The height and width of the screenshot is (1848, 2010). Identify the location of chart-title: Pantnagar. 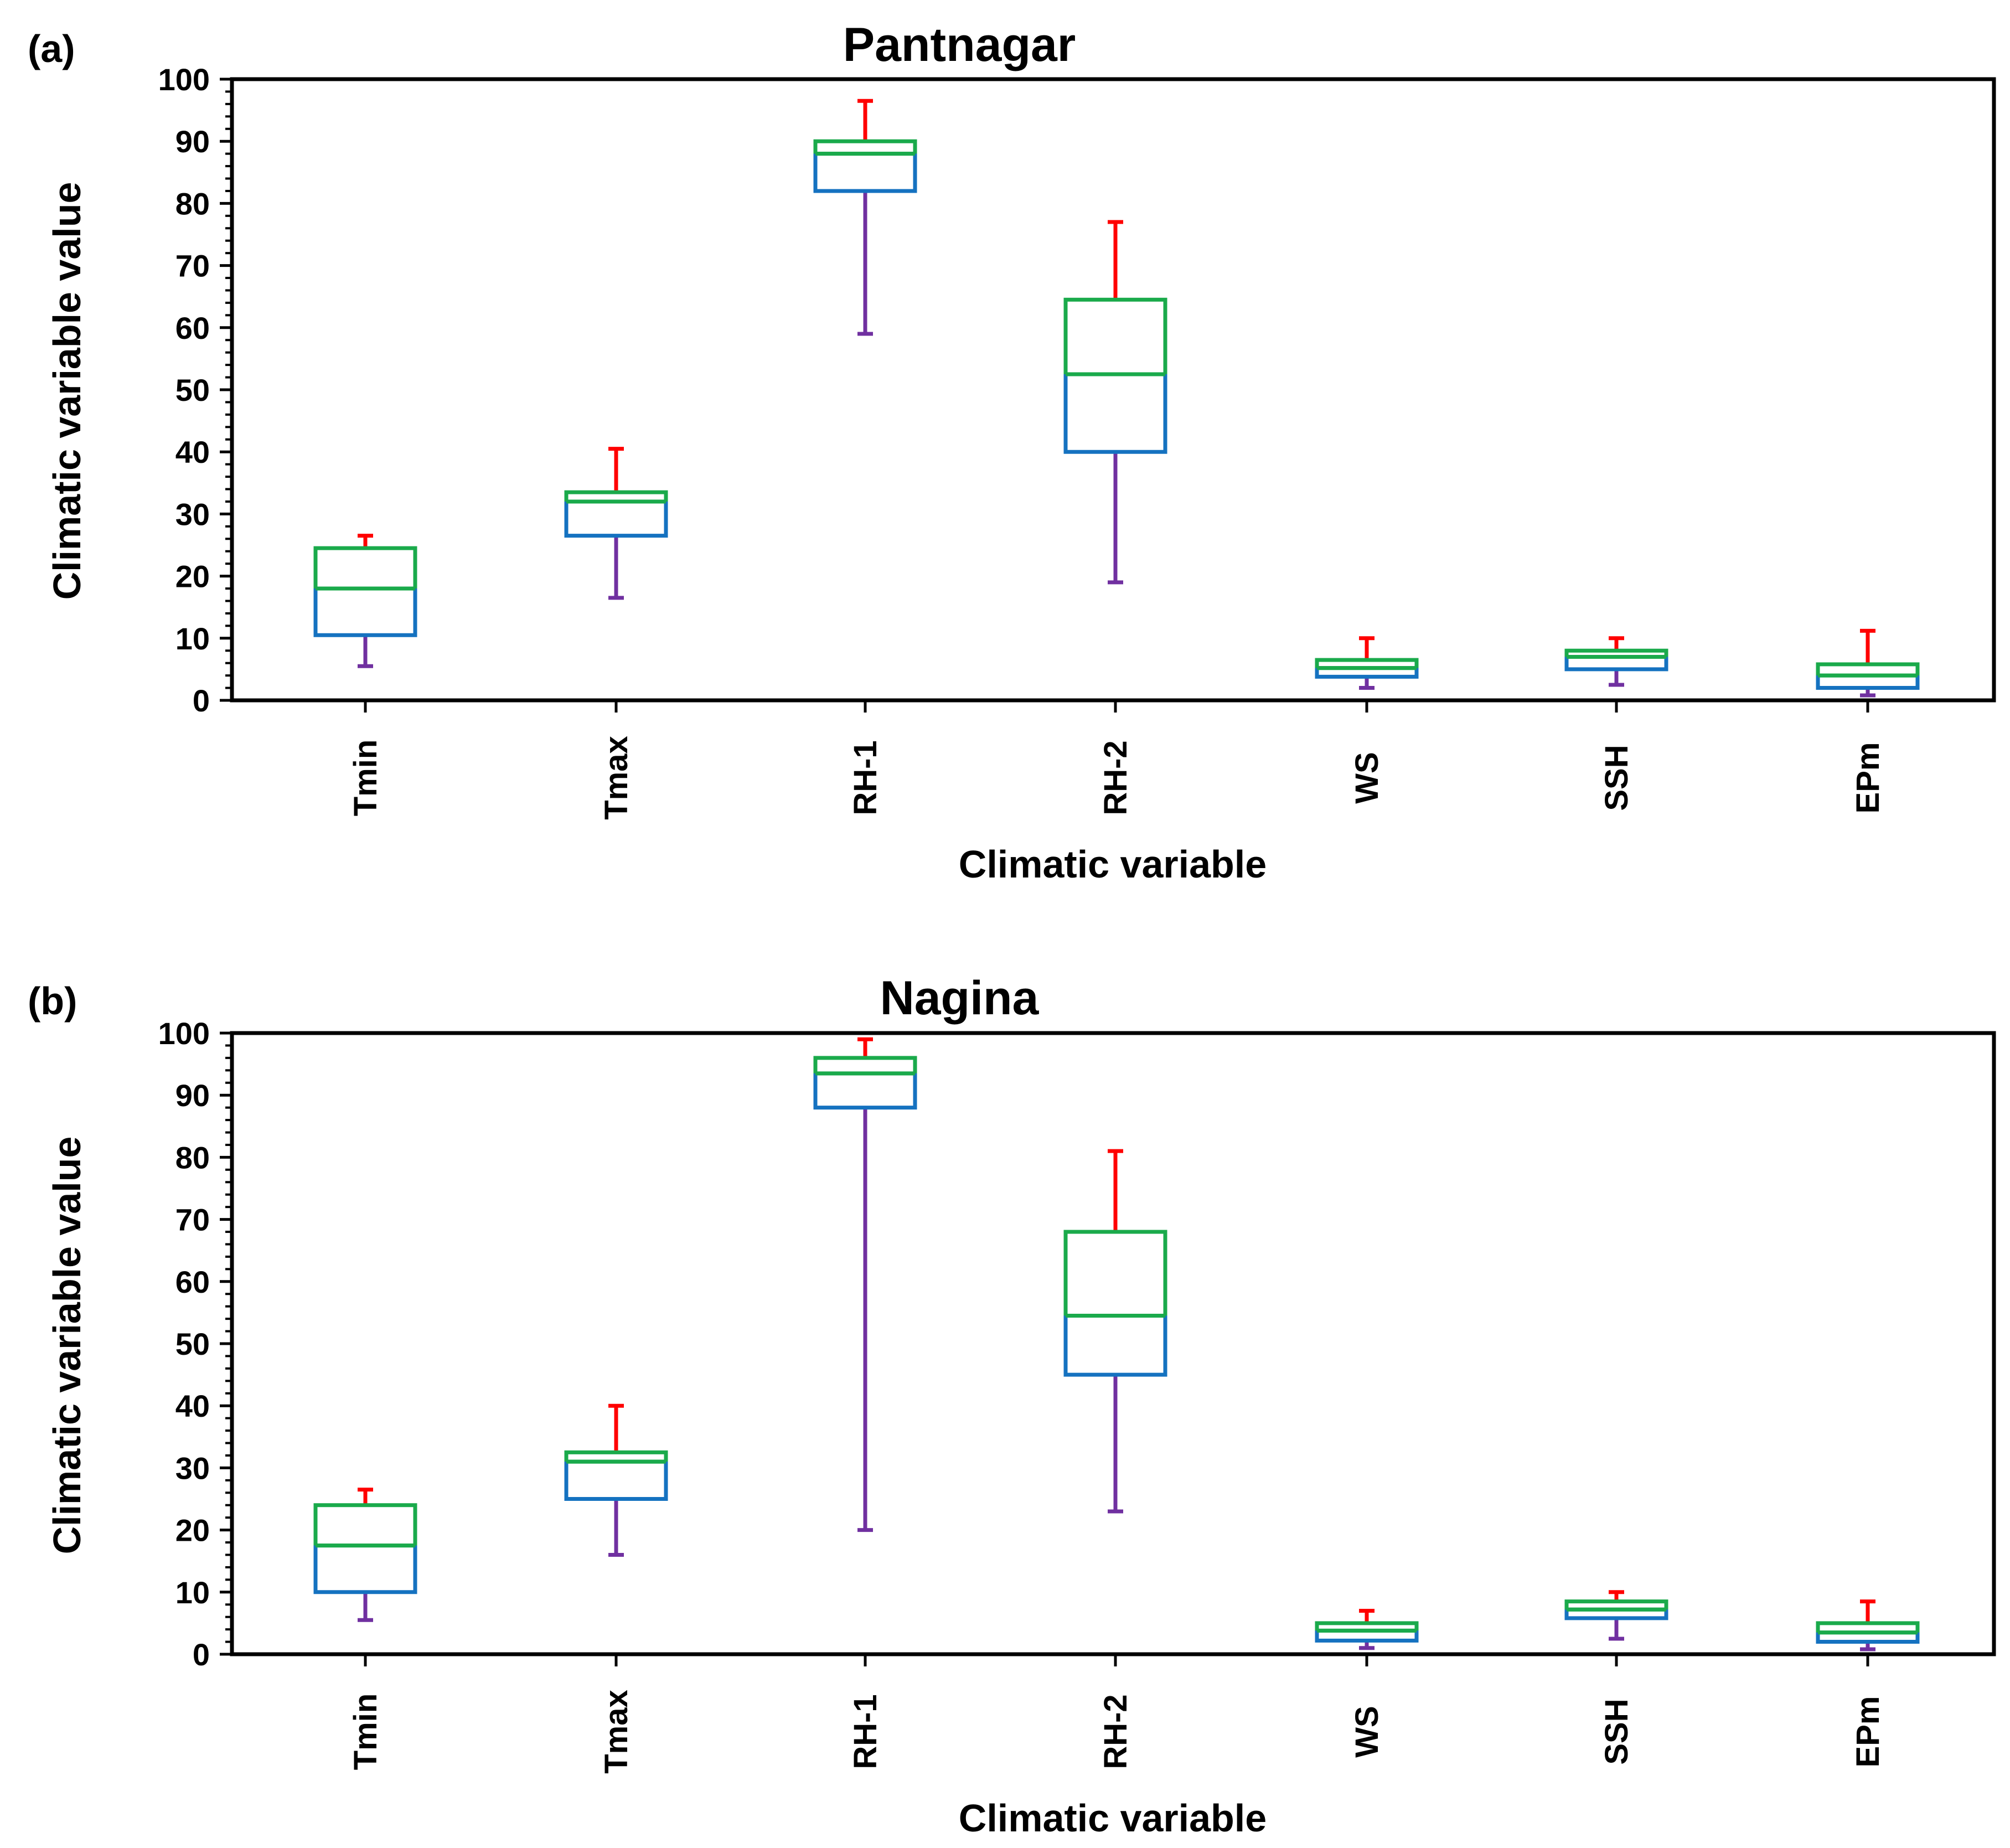
(960, 44).